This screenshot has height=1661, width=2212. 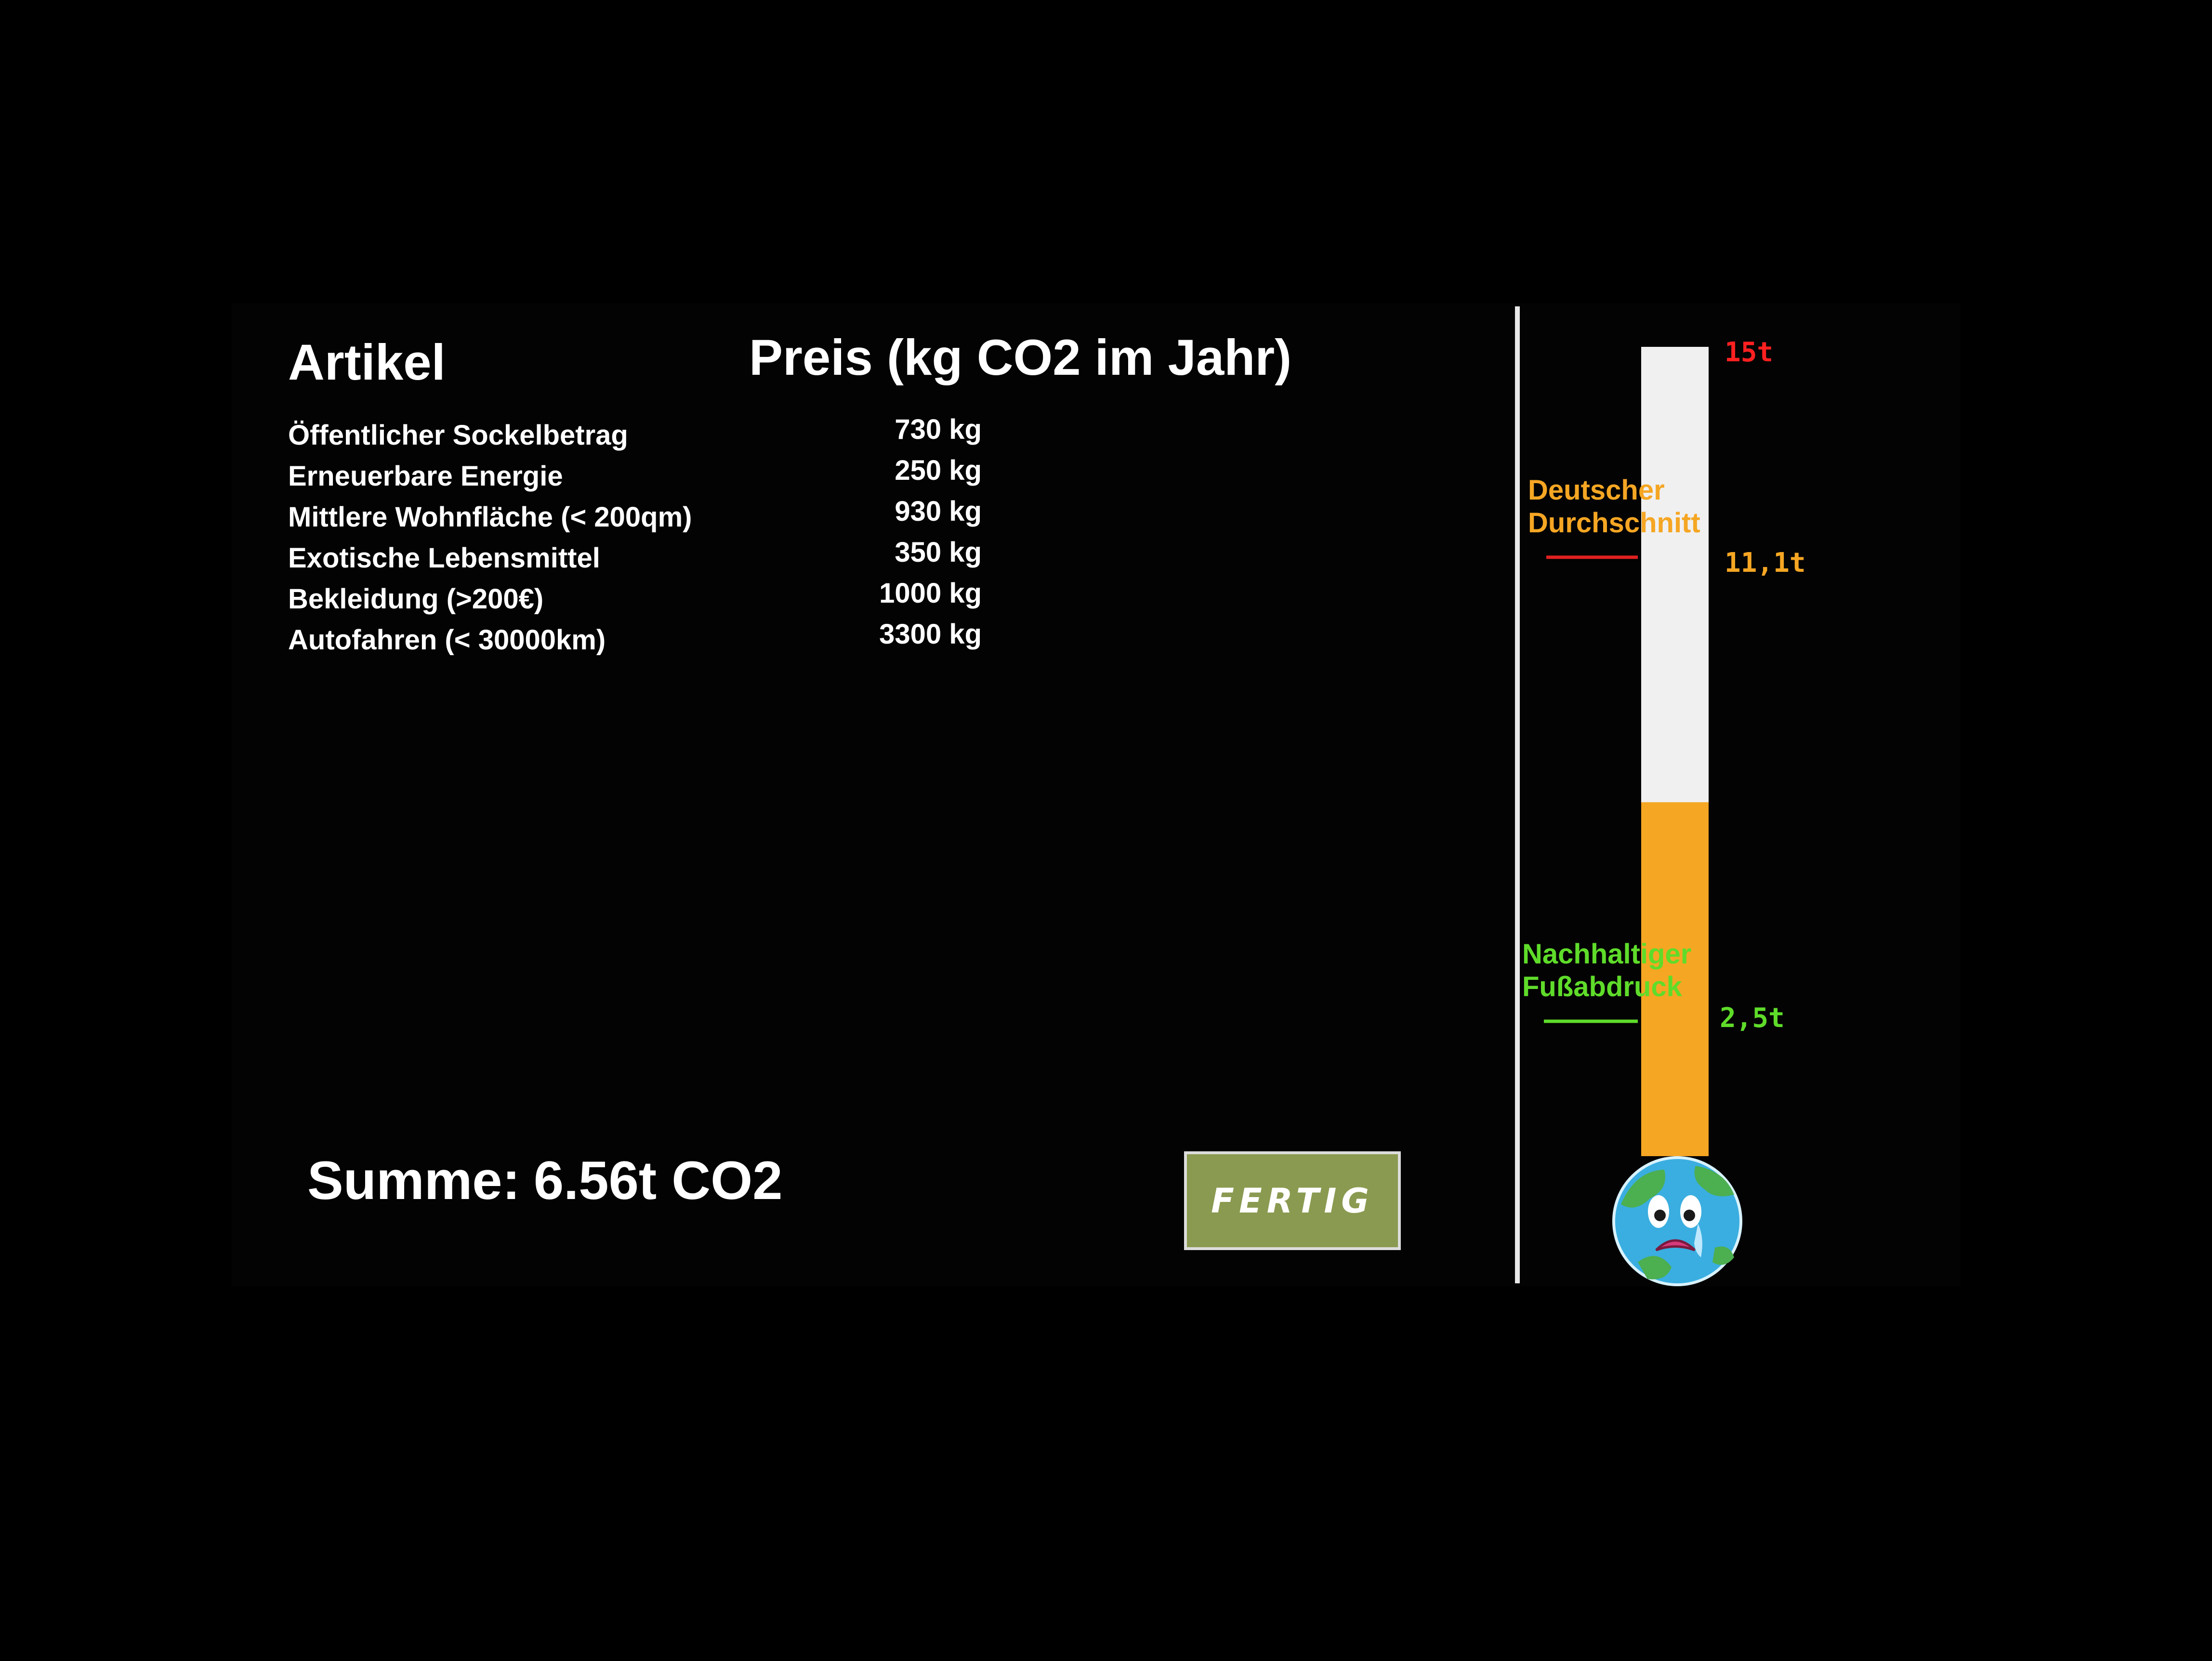 What do you see at coordinates (635, 439) in the screenshot?
I see `list-item: Öffentlicher Sockelbetrag 730 kg` at bounding box center [635, 439].